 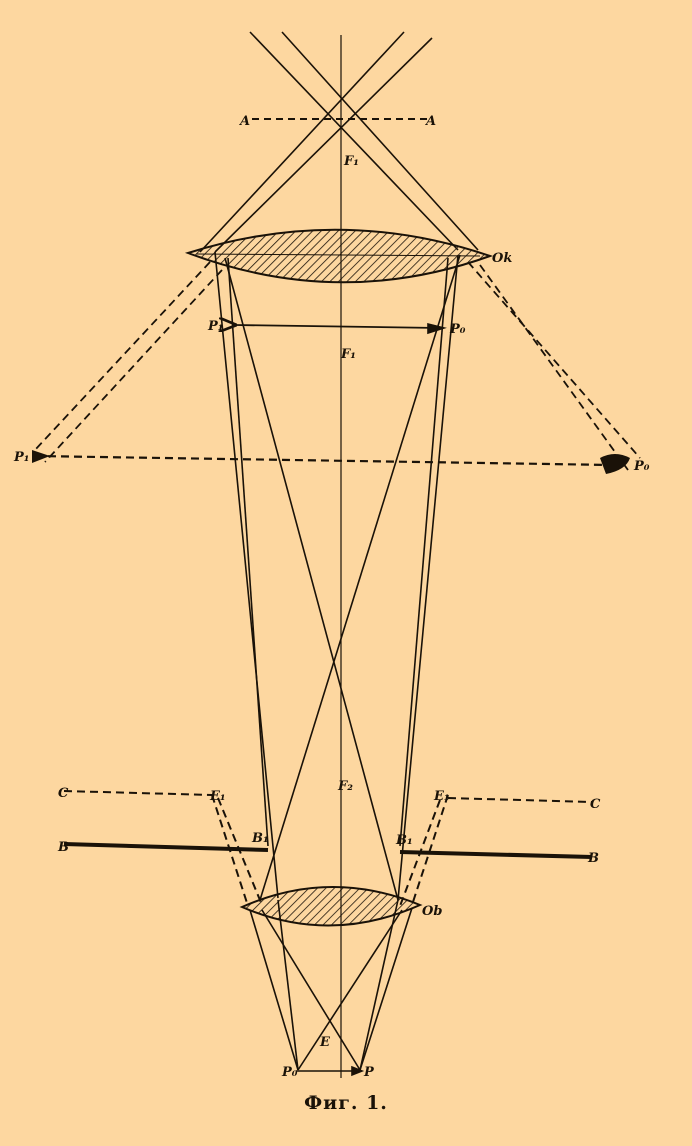 I want to click on label-c-right: C, so click(x=595, y=804).